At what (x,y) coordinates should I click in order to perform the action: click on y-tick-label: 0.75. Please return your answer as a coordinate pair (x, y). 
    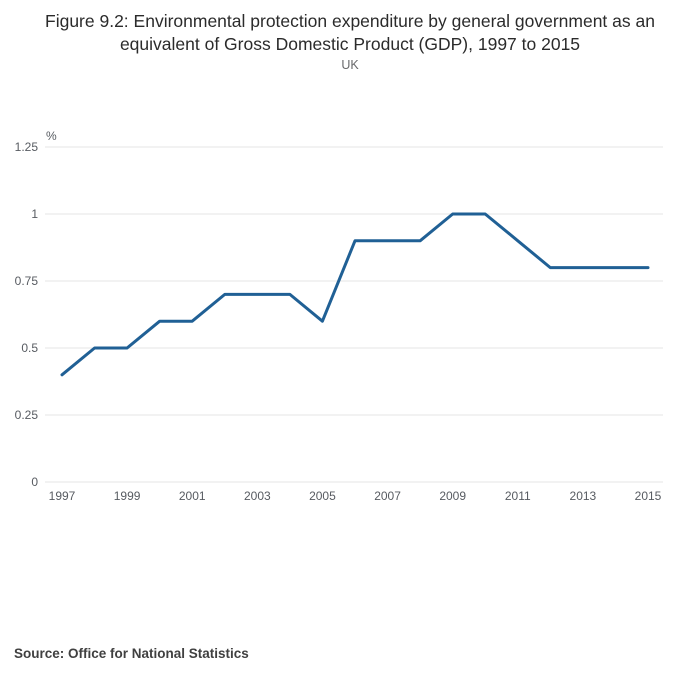
    Looking at the image, I should click on (27, 281).